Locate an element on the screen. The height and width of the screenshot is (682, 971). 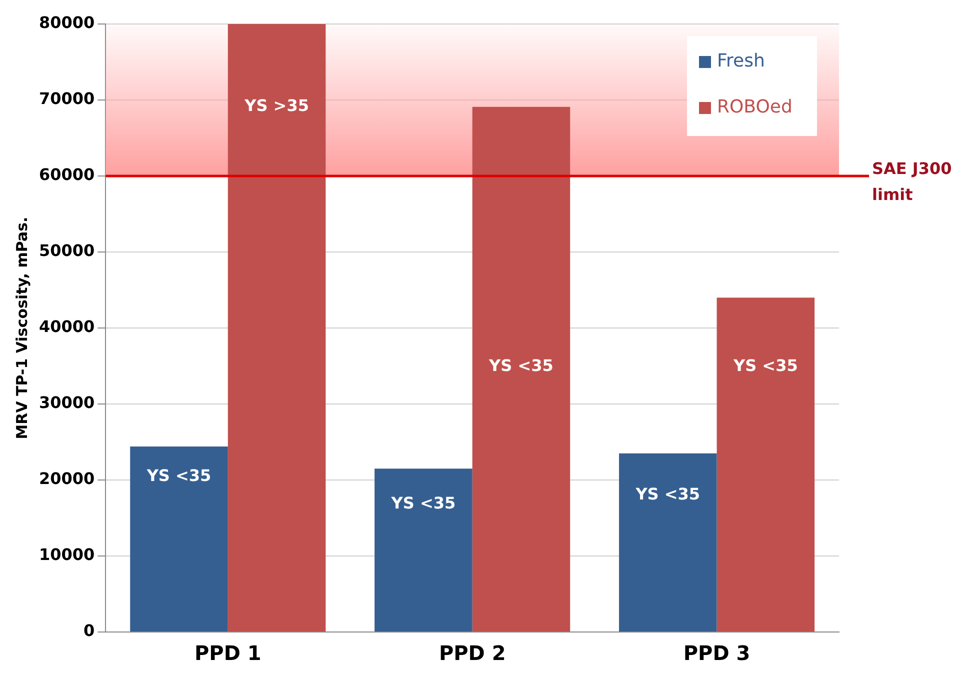
x-tick-label: PPD 1 is located at coordinates (228, 653).